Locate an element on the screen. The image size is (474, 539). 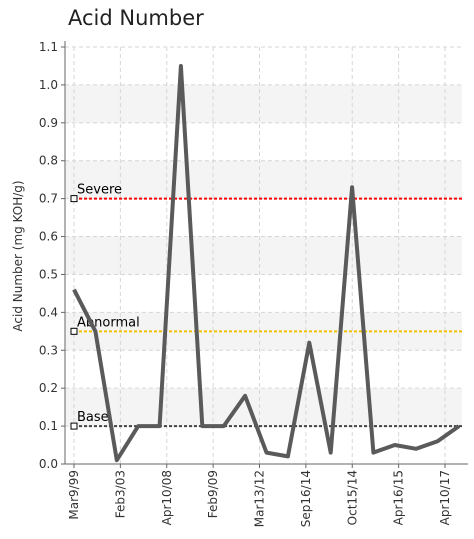
reference-label-severe: Severe is located at coordinates (99, 190).